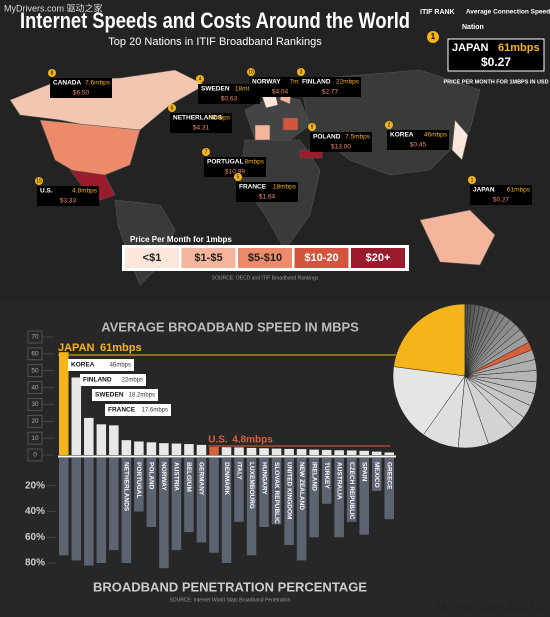 The width and height of the screenshot is (550, 617). I want to click on callout-name: SWEDEN, so click(109, 395).